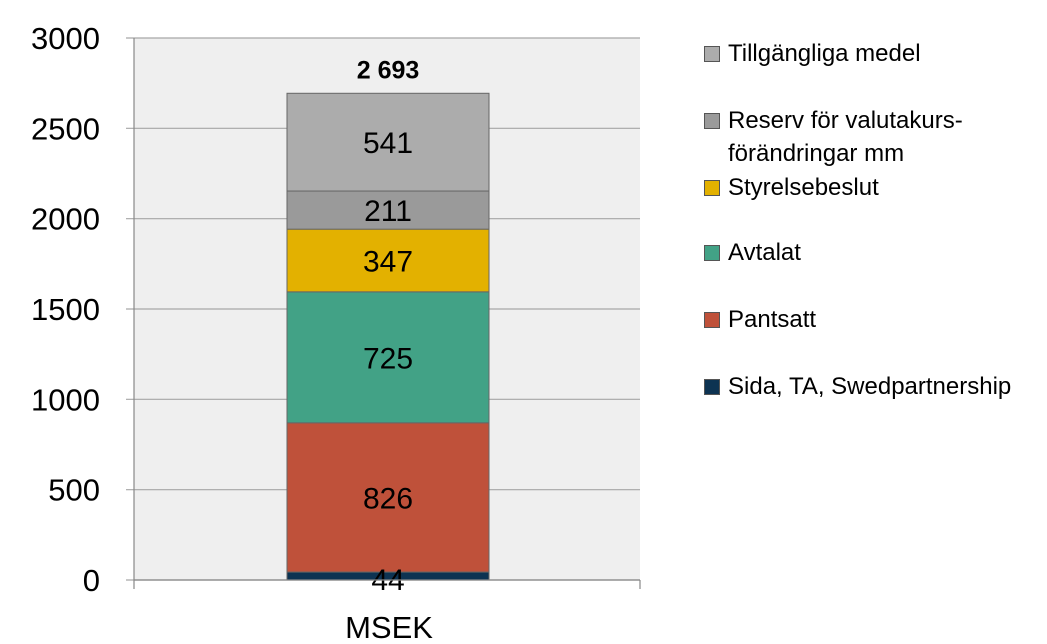 The height and width of the screenshot is (644, 1047). I want to click on y-tick-label: 3000, so click(65, 38).